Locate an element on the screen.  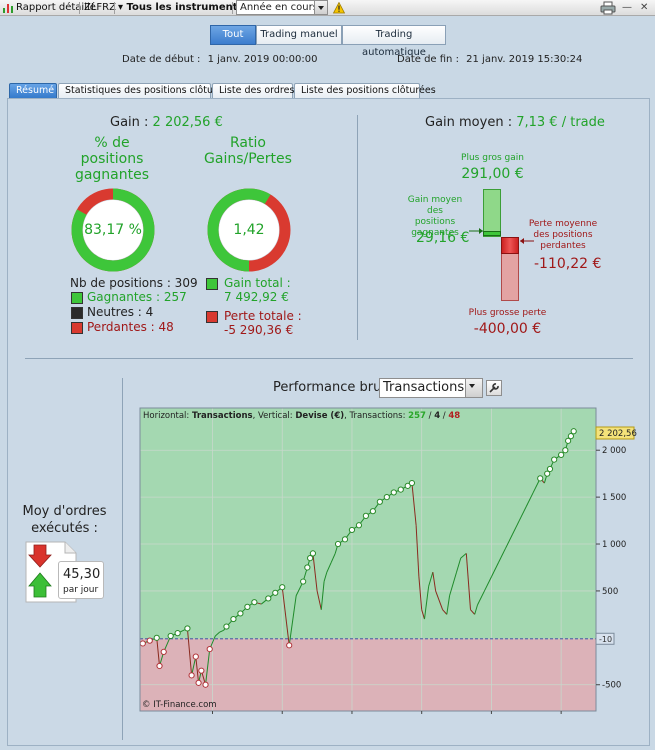
mode-auto-button: Trading automatique is located at coordinates (394, 41).